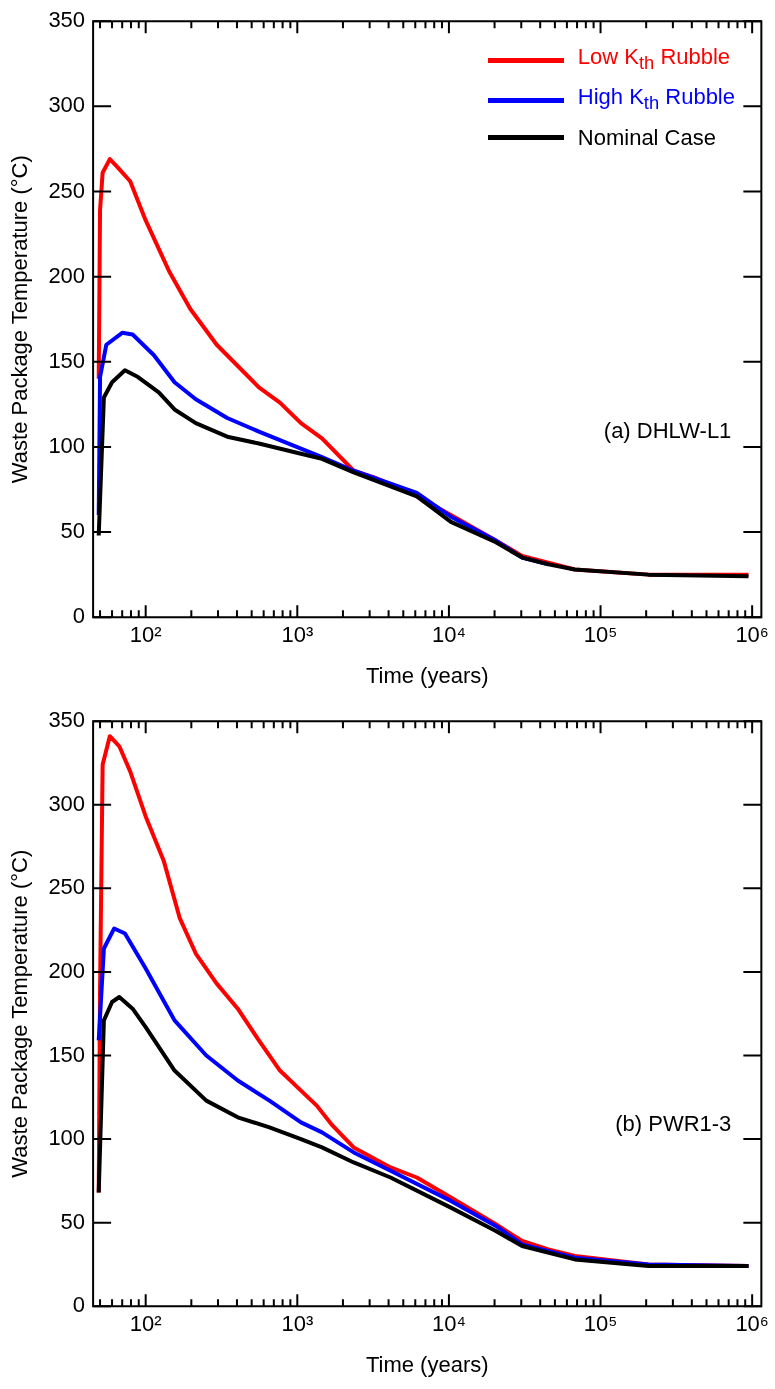 The height and width of the screenshot is (1389, 775). What do you see at coordinates (673, 1123) in the screenshot?
I see `annotation: (b) PWR1-3` at bounding box center [673, 1123].